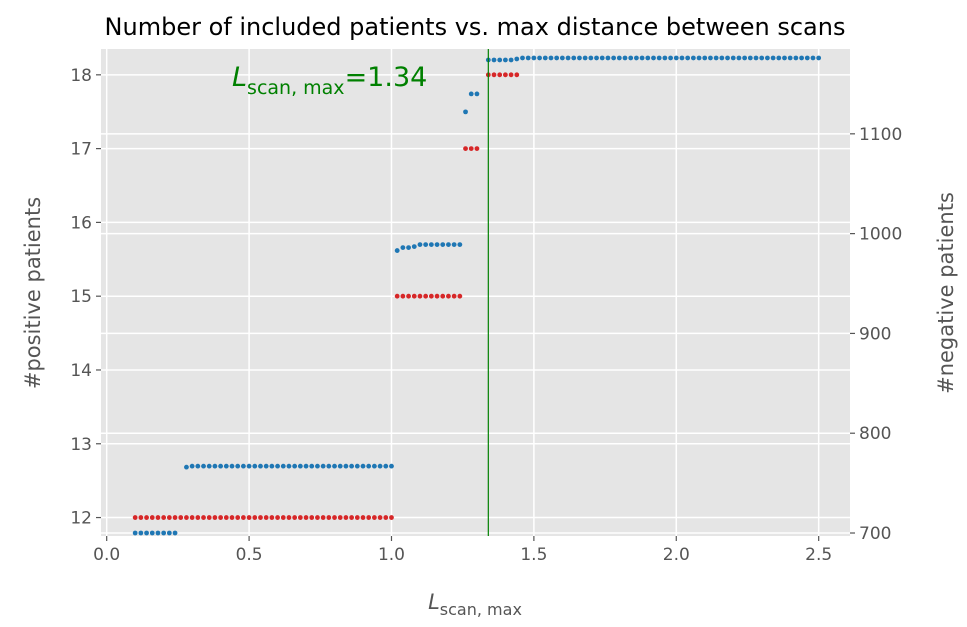  Describe the element at coordinates (329, 80) in the screenshot. I see `threshold-annotation: Lscan, max=1.34` at that location.